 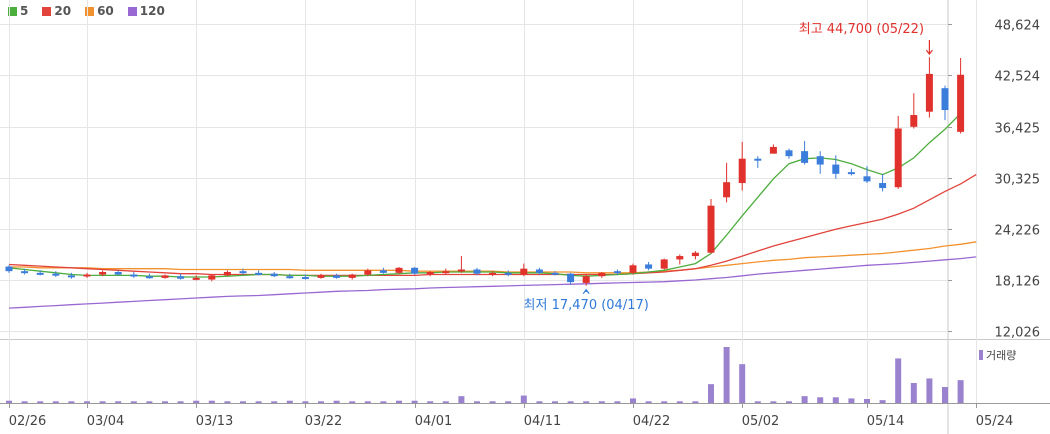 What do you see at coordinates (63, 11) in the screenshot?
I see `legend-label-ma20: 20` at bounding box center [63, 11].